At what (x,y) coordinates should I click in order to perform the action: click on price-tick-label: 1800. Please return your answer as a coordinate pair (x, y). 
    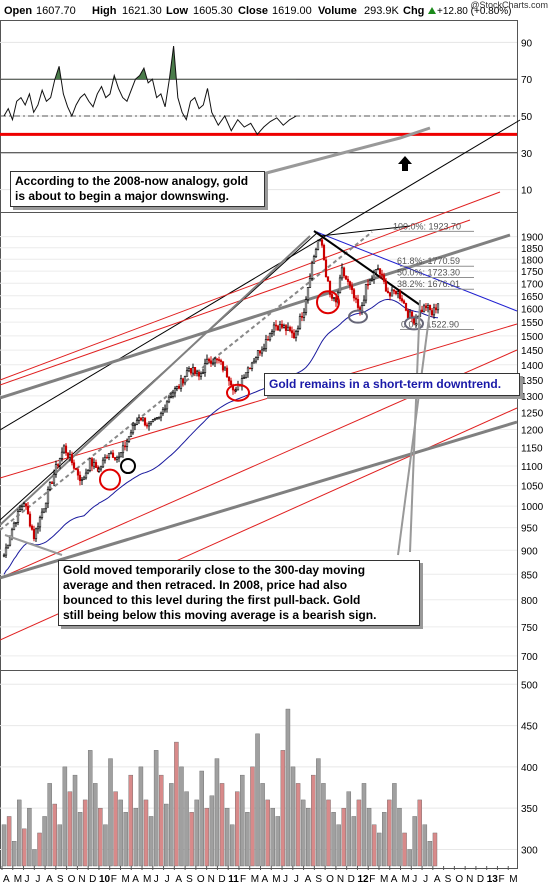
    Looking at the image, I should click on (532, 260).